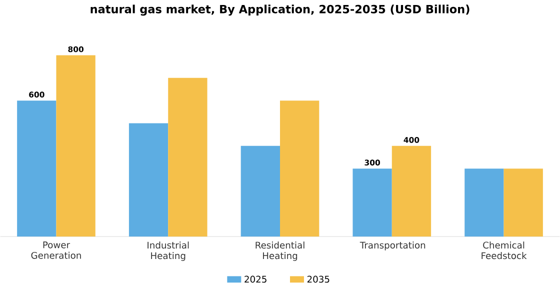 This screenshot has height=290, width=560. I want to click on x-tick-label: Residential Heating, so click(280, 251).